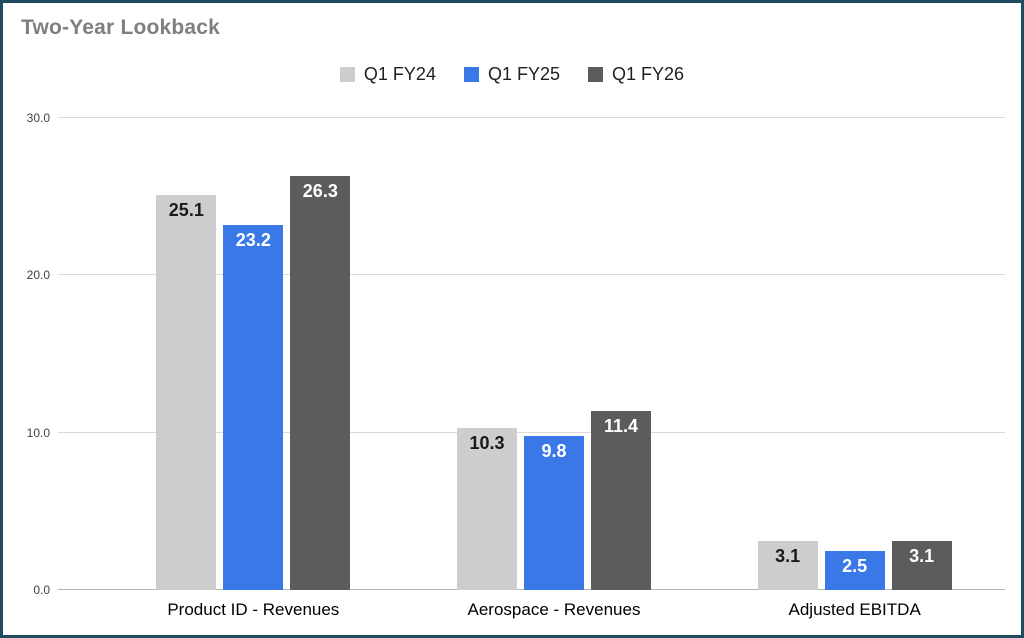  I want to click on y-tick-label: 10.0, so click(38, 432).